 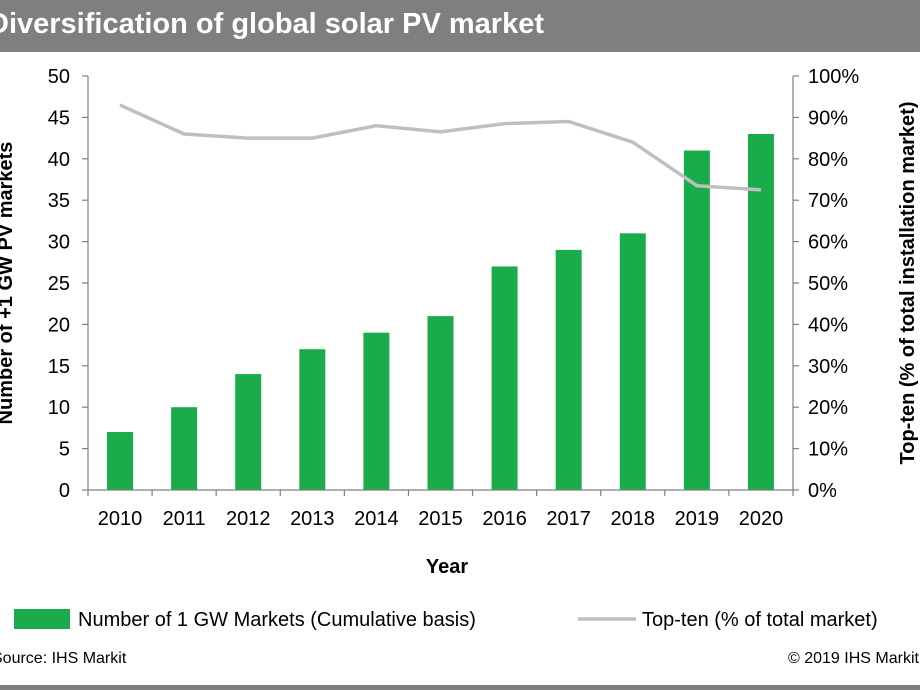 I want to click on bottom-rule, so click(x=460, y=687).